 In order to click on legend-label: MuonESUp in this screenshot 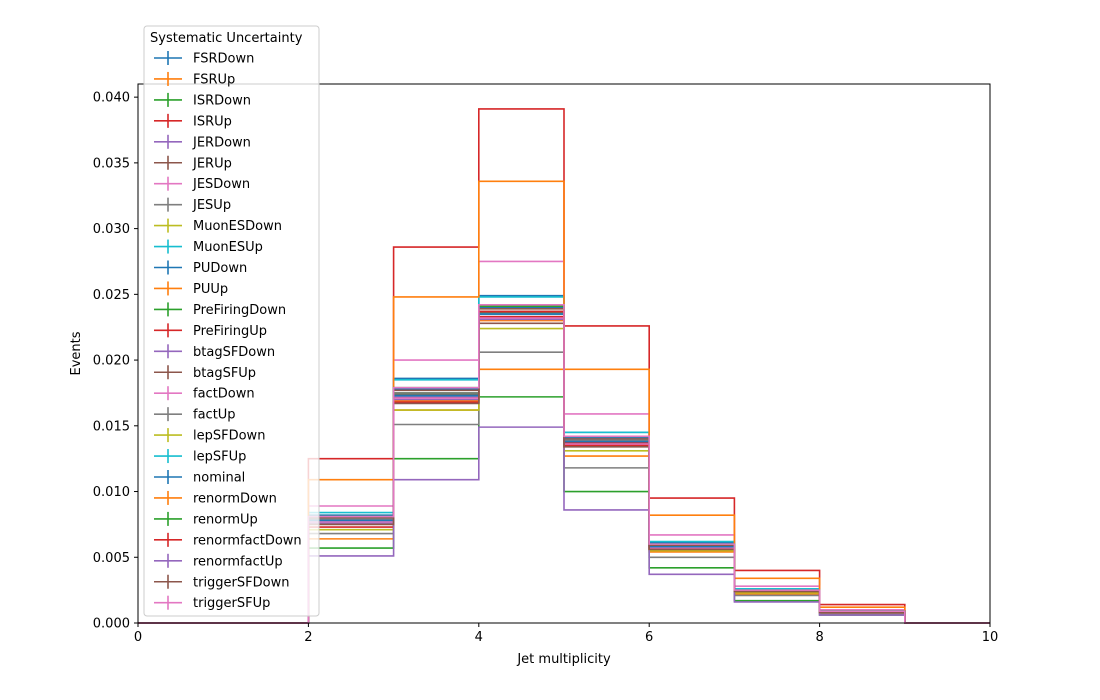, I will do `click(228, 247)`.